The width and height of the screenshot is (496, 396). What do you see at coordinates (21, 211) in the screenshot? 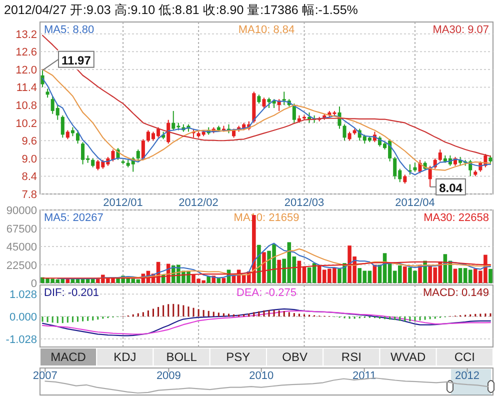
I see `y-tick-label: 90000` at bounding box center [21, 211].